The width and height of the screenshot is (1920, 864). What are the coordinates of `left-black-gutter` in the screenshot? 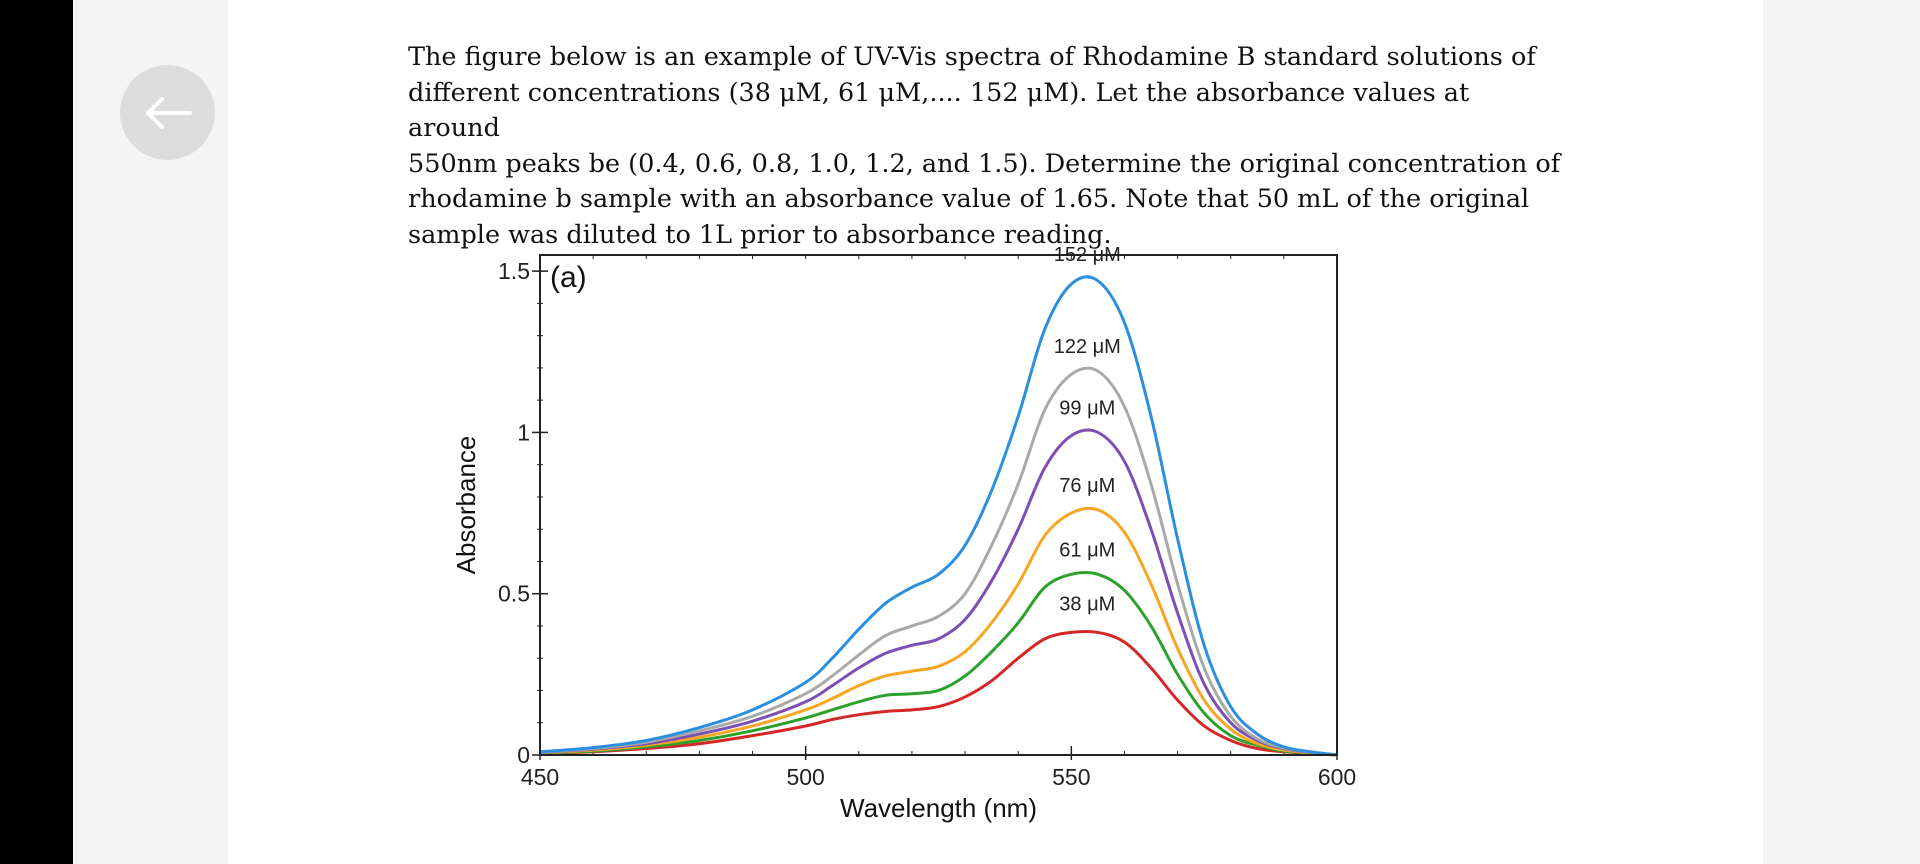 It's located at (36, 432).